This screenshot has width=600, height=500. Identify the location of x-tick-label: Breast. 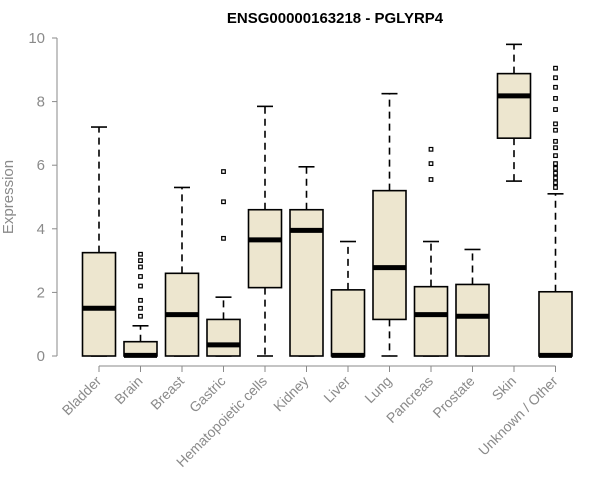
(167, 393).